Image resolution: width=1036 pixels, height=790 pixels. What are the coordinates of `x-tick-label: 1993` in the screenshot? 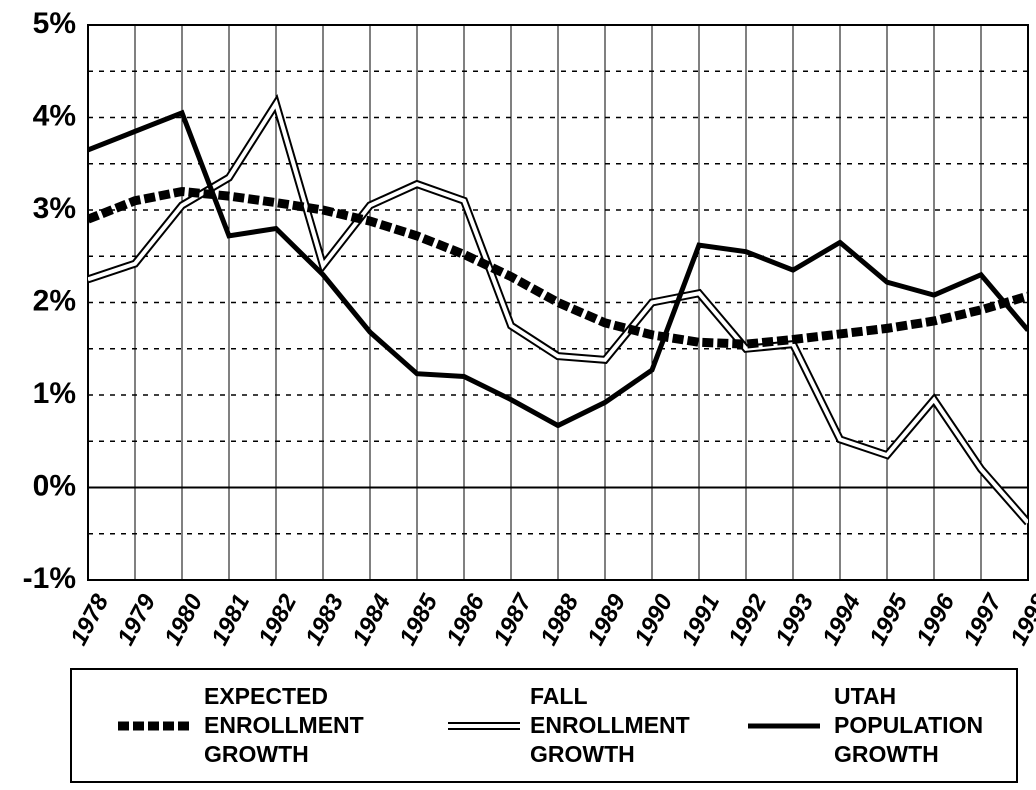 It's located at (794, 619).